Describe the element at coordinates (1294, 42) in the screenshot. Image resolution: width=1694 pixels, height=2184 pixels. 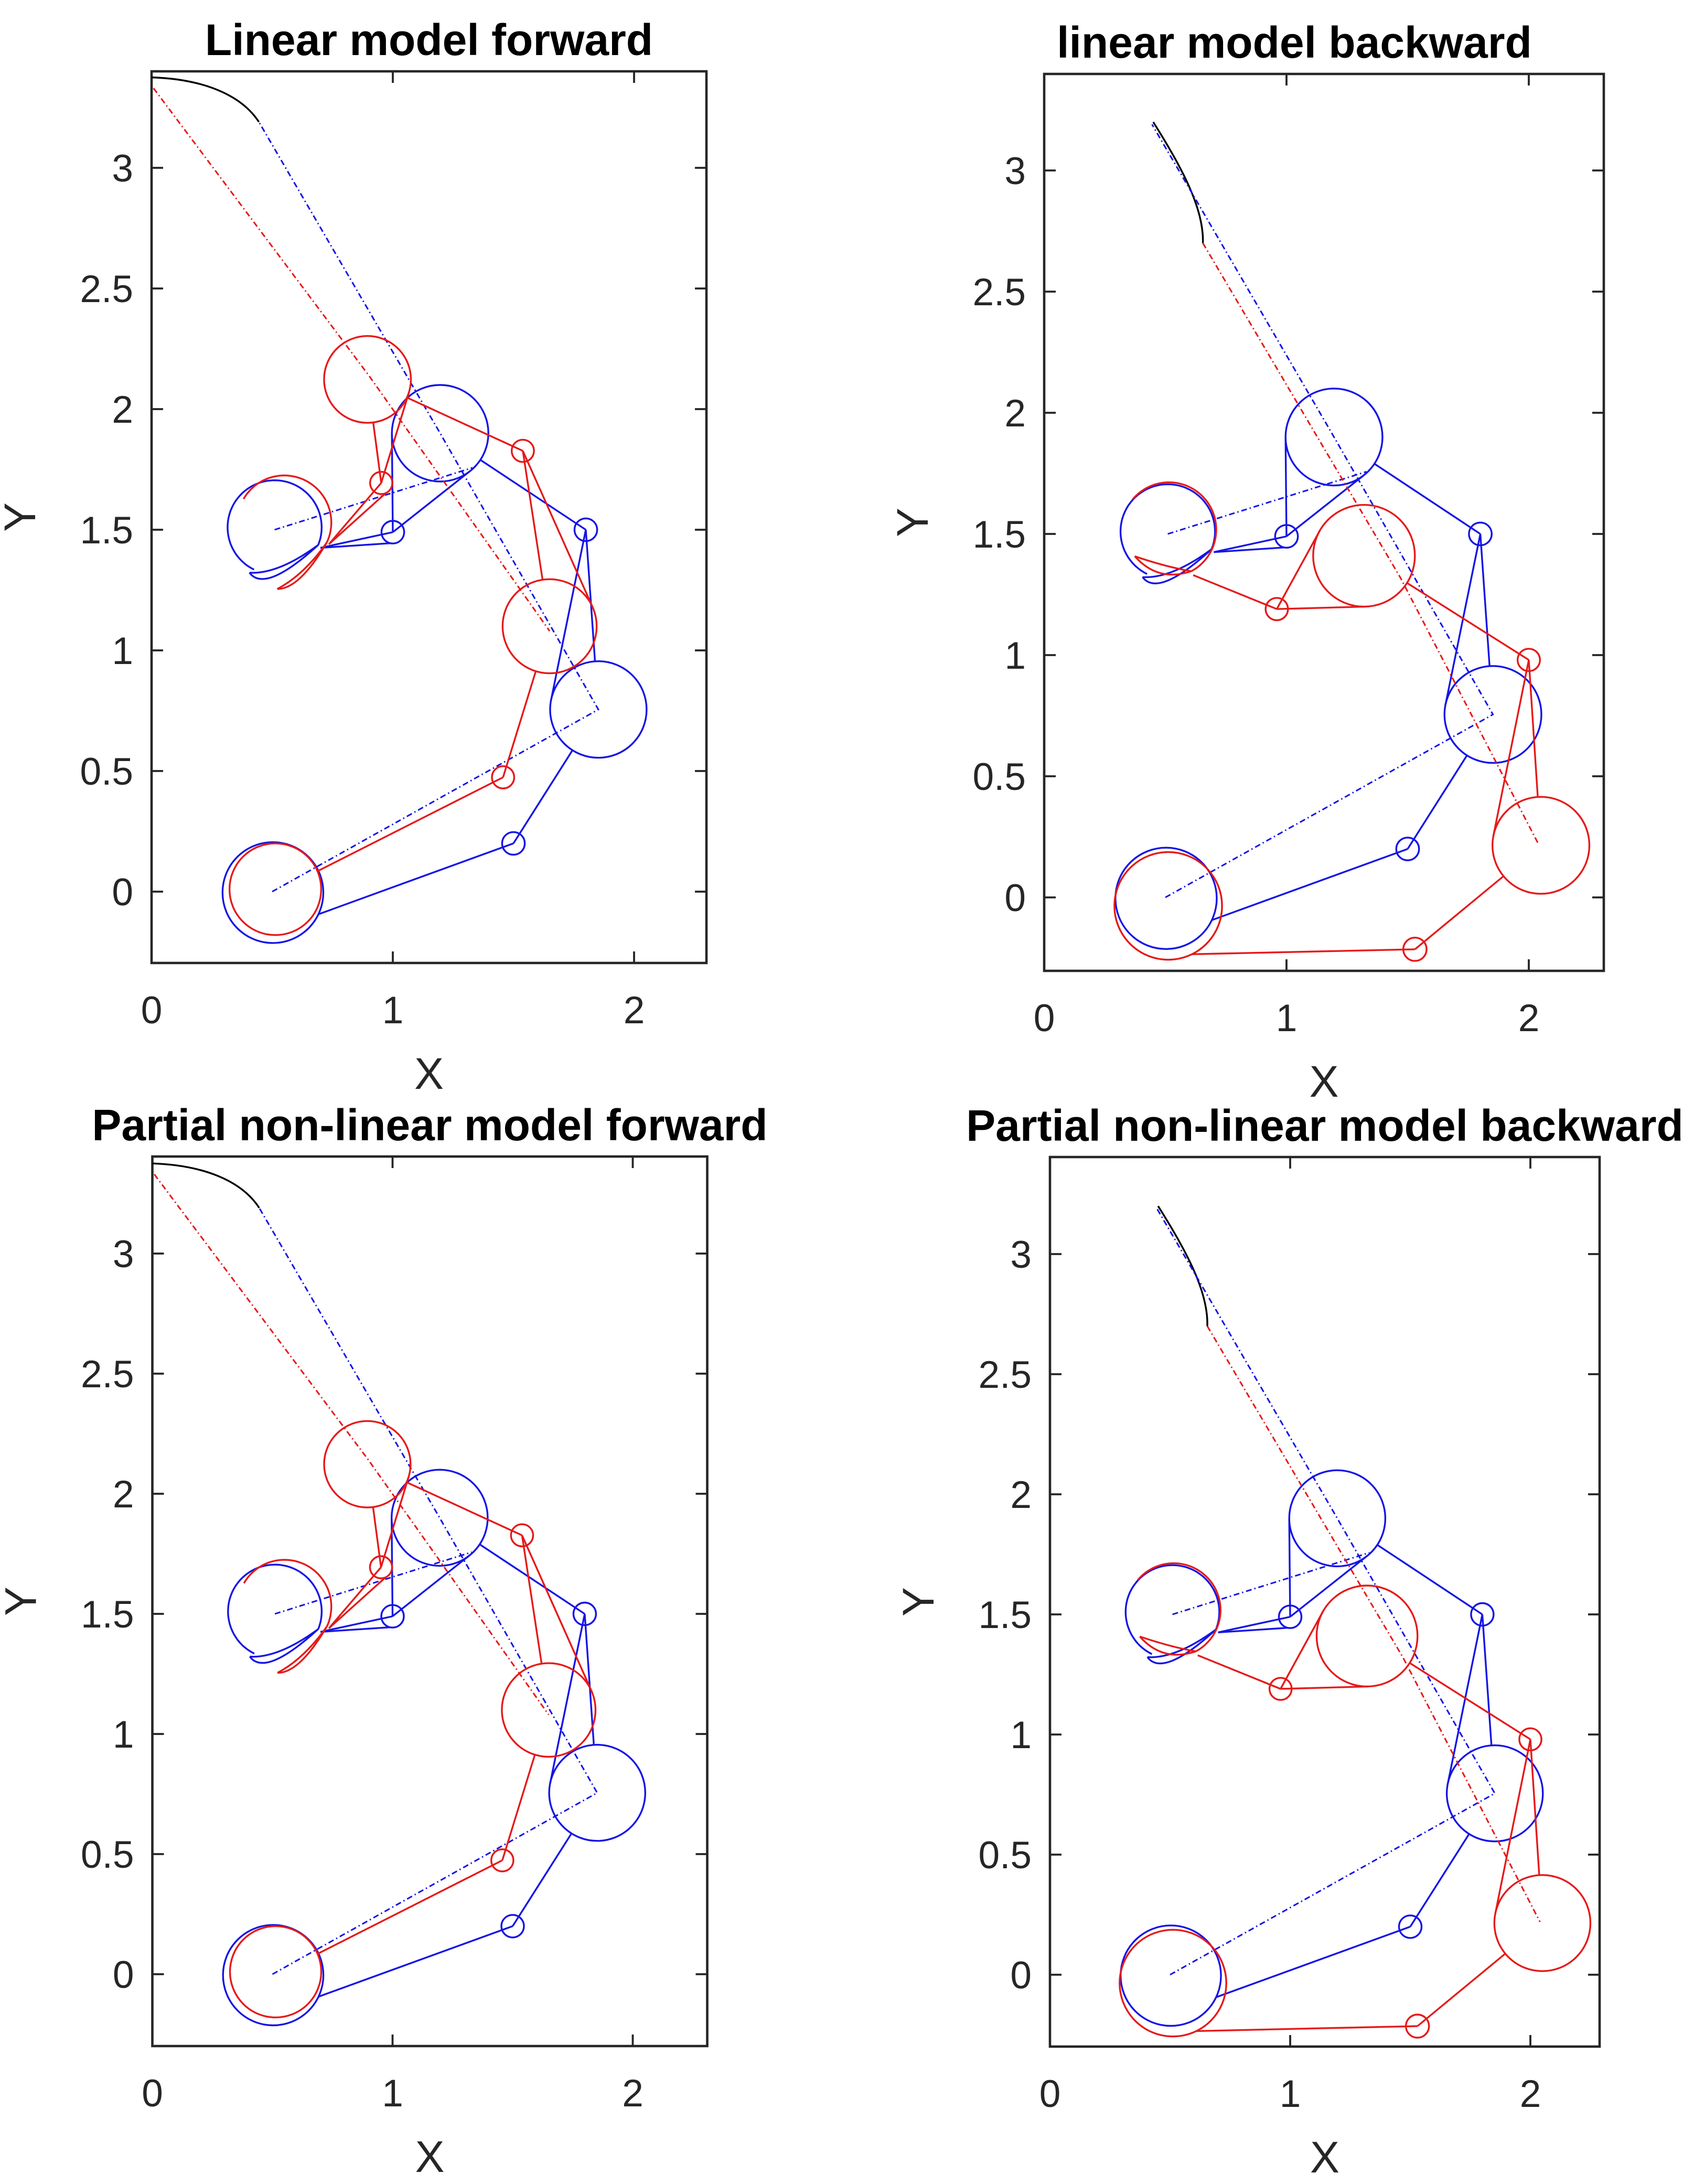
I see `svg-text: linear model backward` at that location.